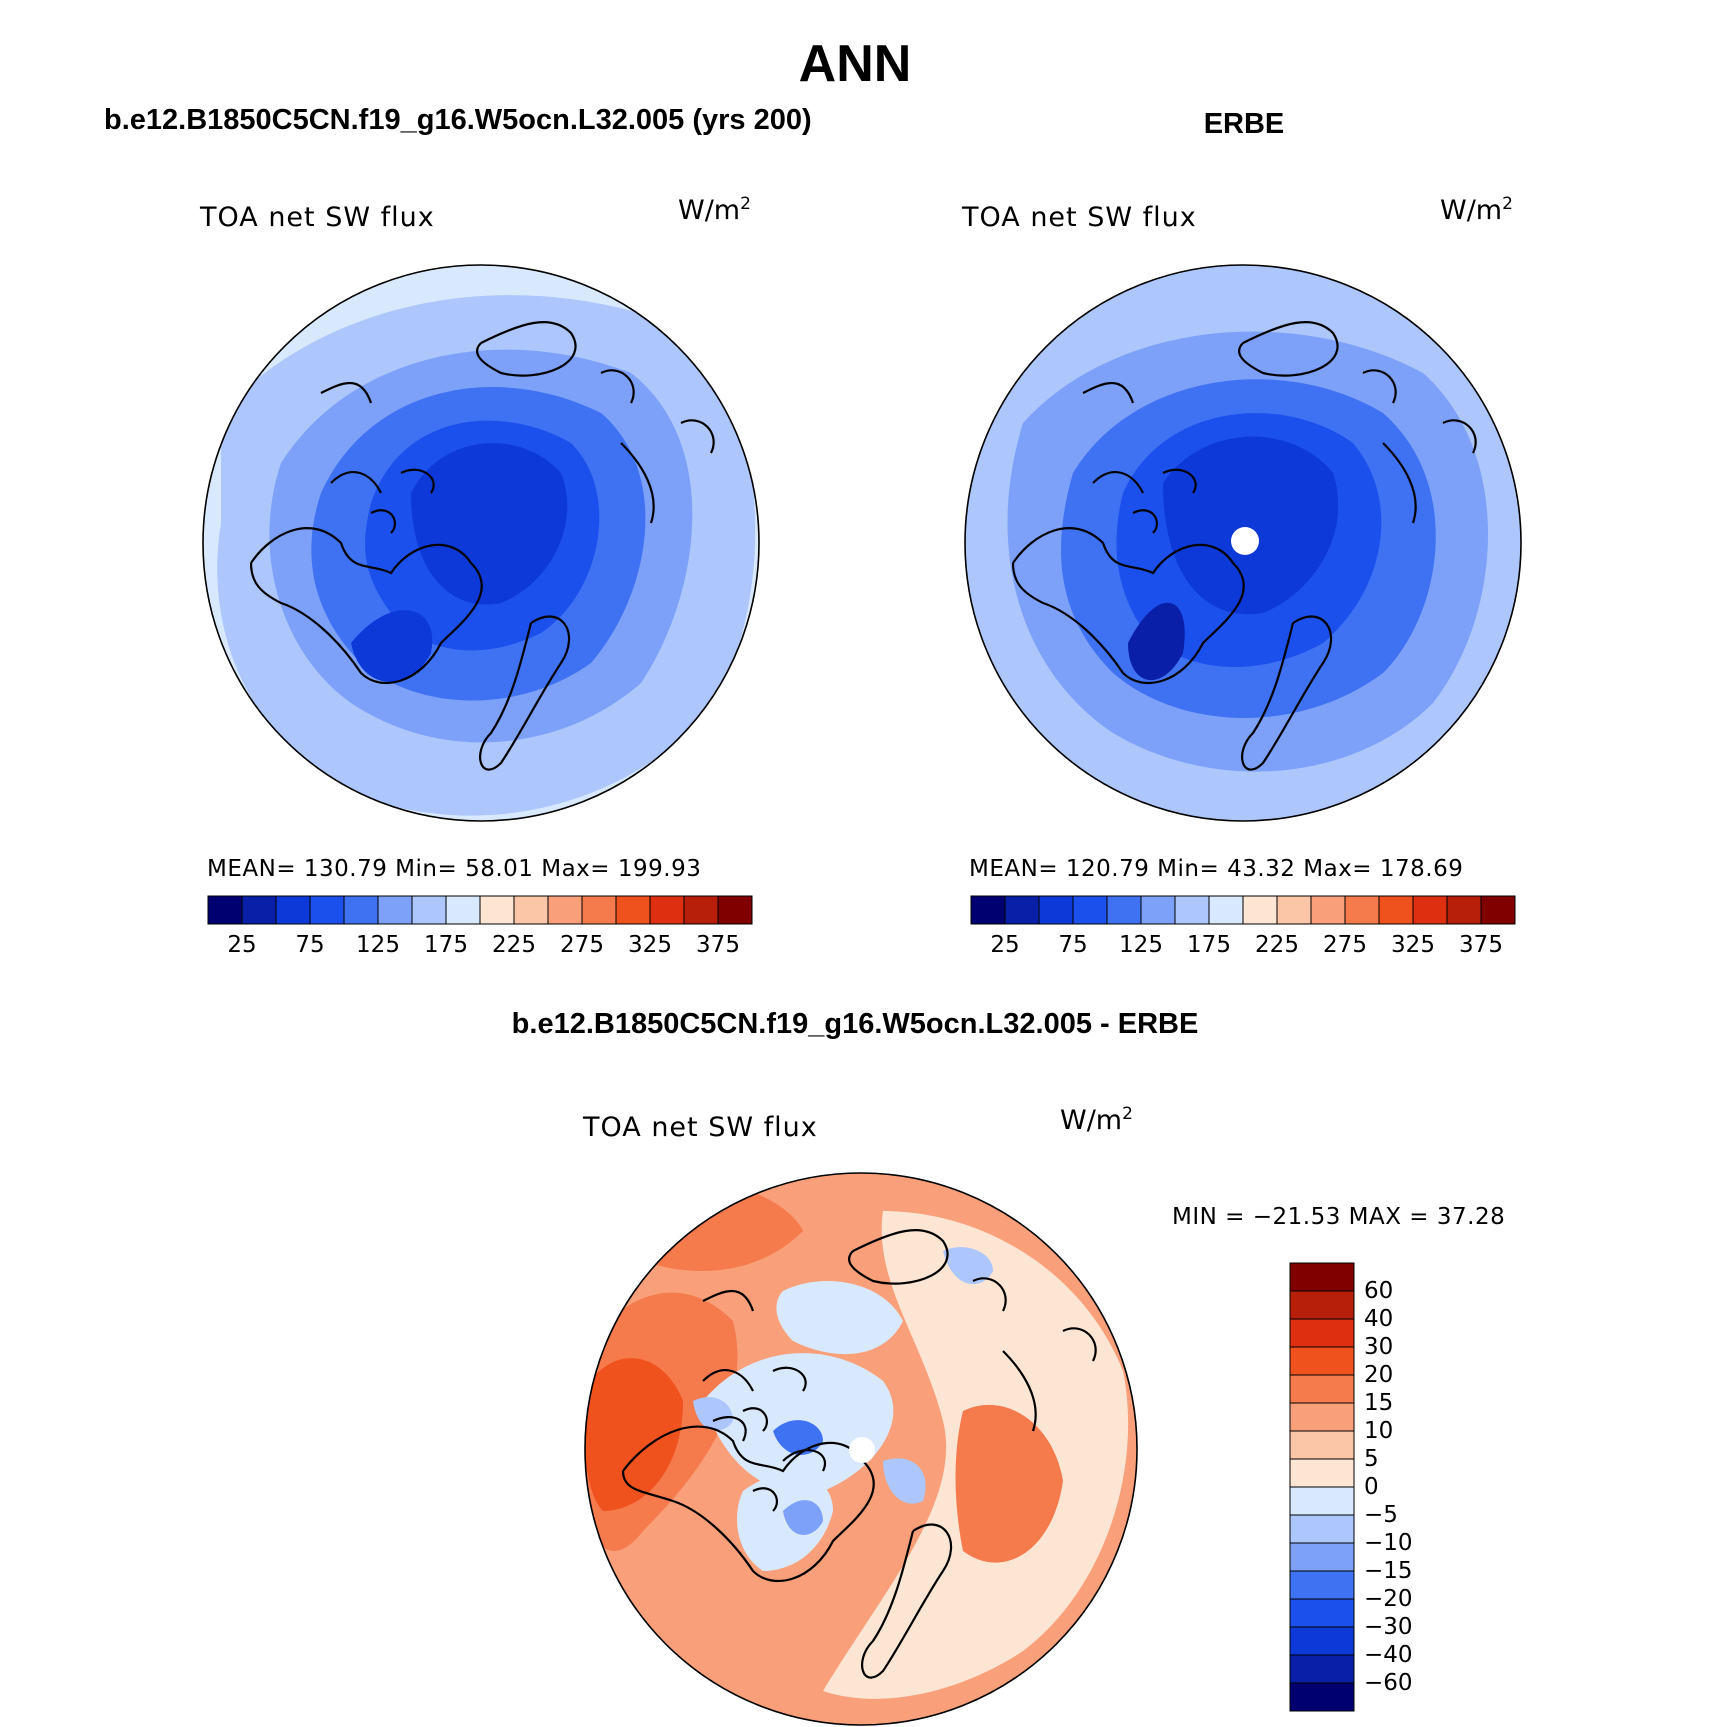  I want to click on model-colorbar, so click(480, 910).